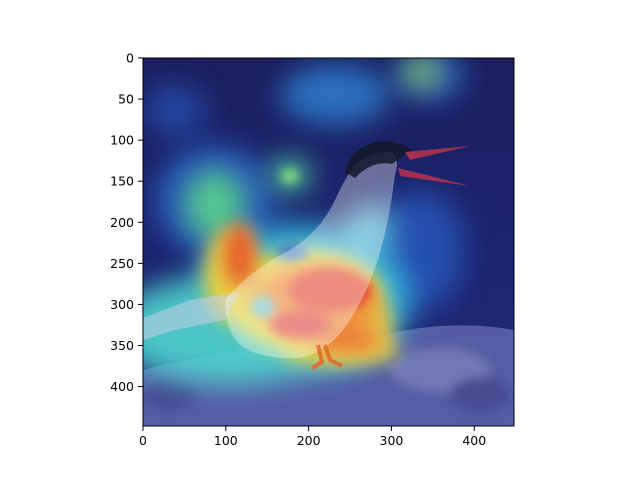  I want to click on x-tick-label: 100, so click(226, 440).